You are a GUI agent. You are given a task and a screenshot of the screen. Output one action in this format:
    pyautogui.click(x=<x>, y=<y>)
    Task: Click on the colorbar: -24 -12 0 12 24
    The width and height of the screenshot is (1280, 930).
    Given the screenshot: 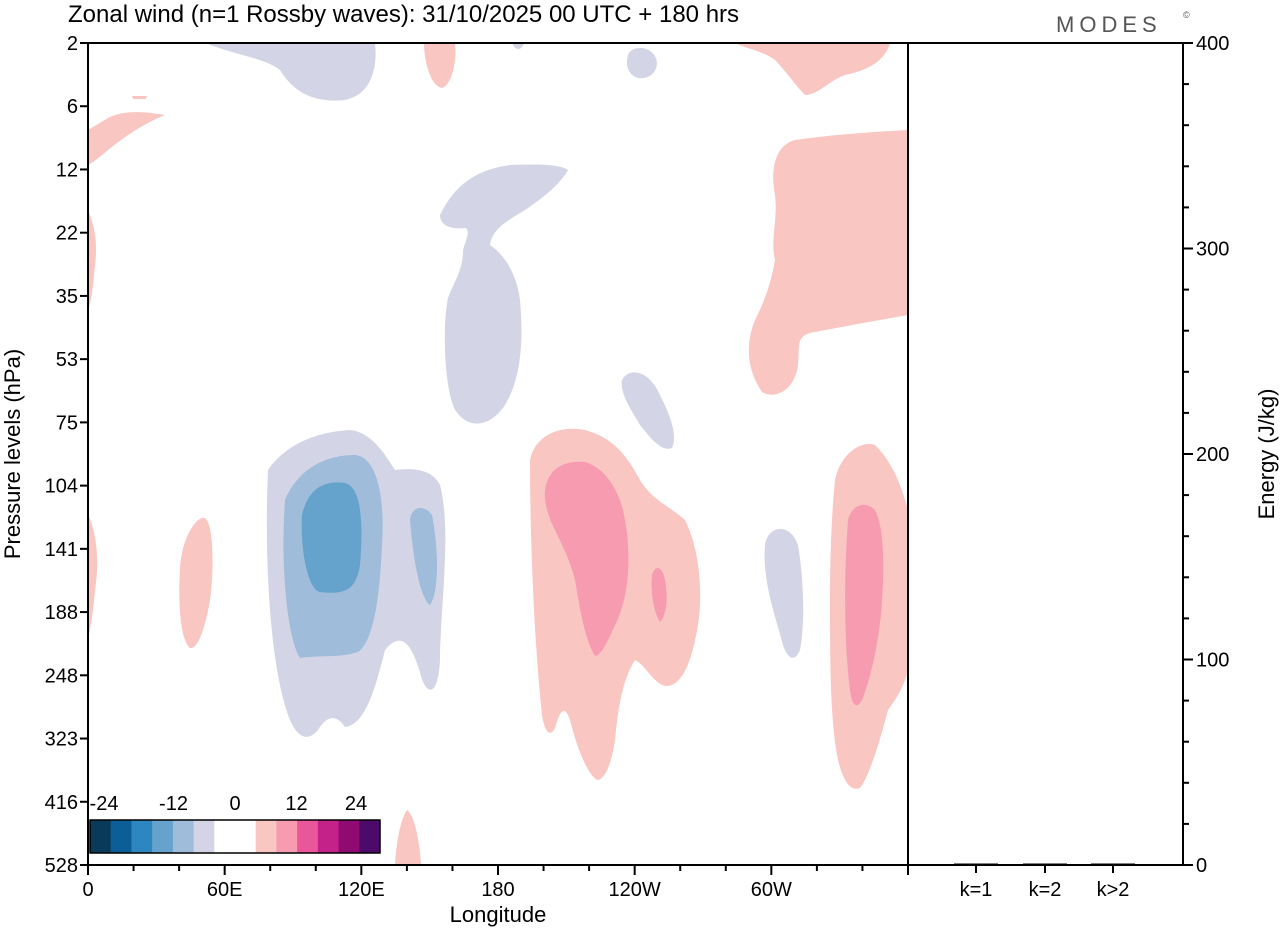 What is the action you would take?
    pyautogui.click(x=235, y=823)
    